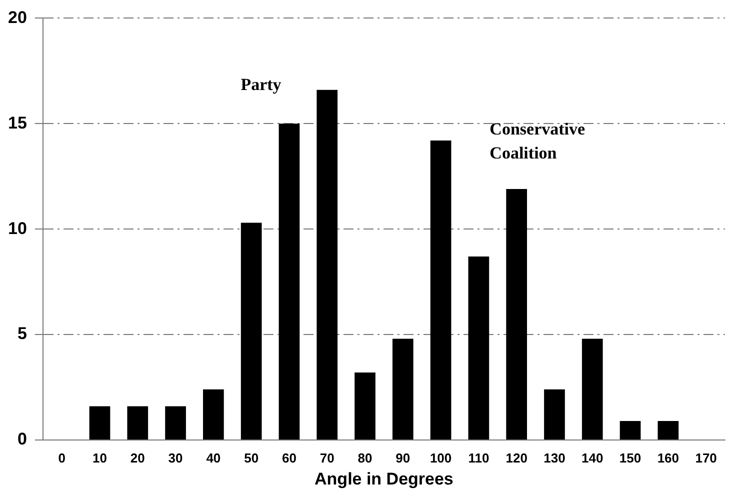  Describe the element at coordinates (384, 478) in the screenshot. I see `x-axis-title: Angle in Degrees` at that location.